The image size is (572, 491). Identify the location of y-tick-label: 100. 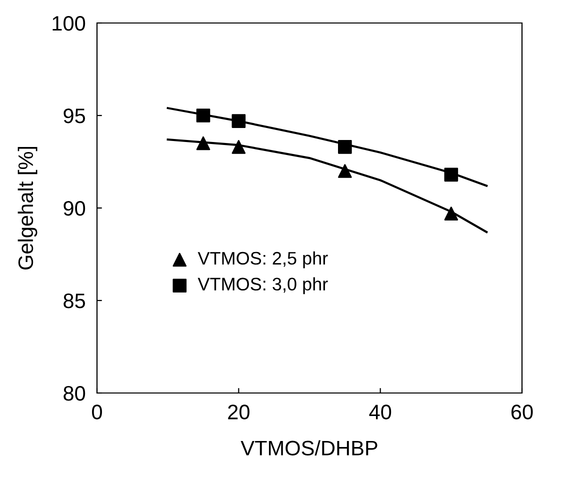
(69, 23).